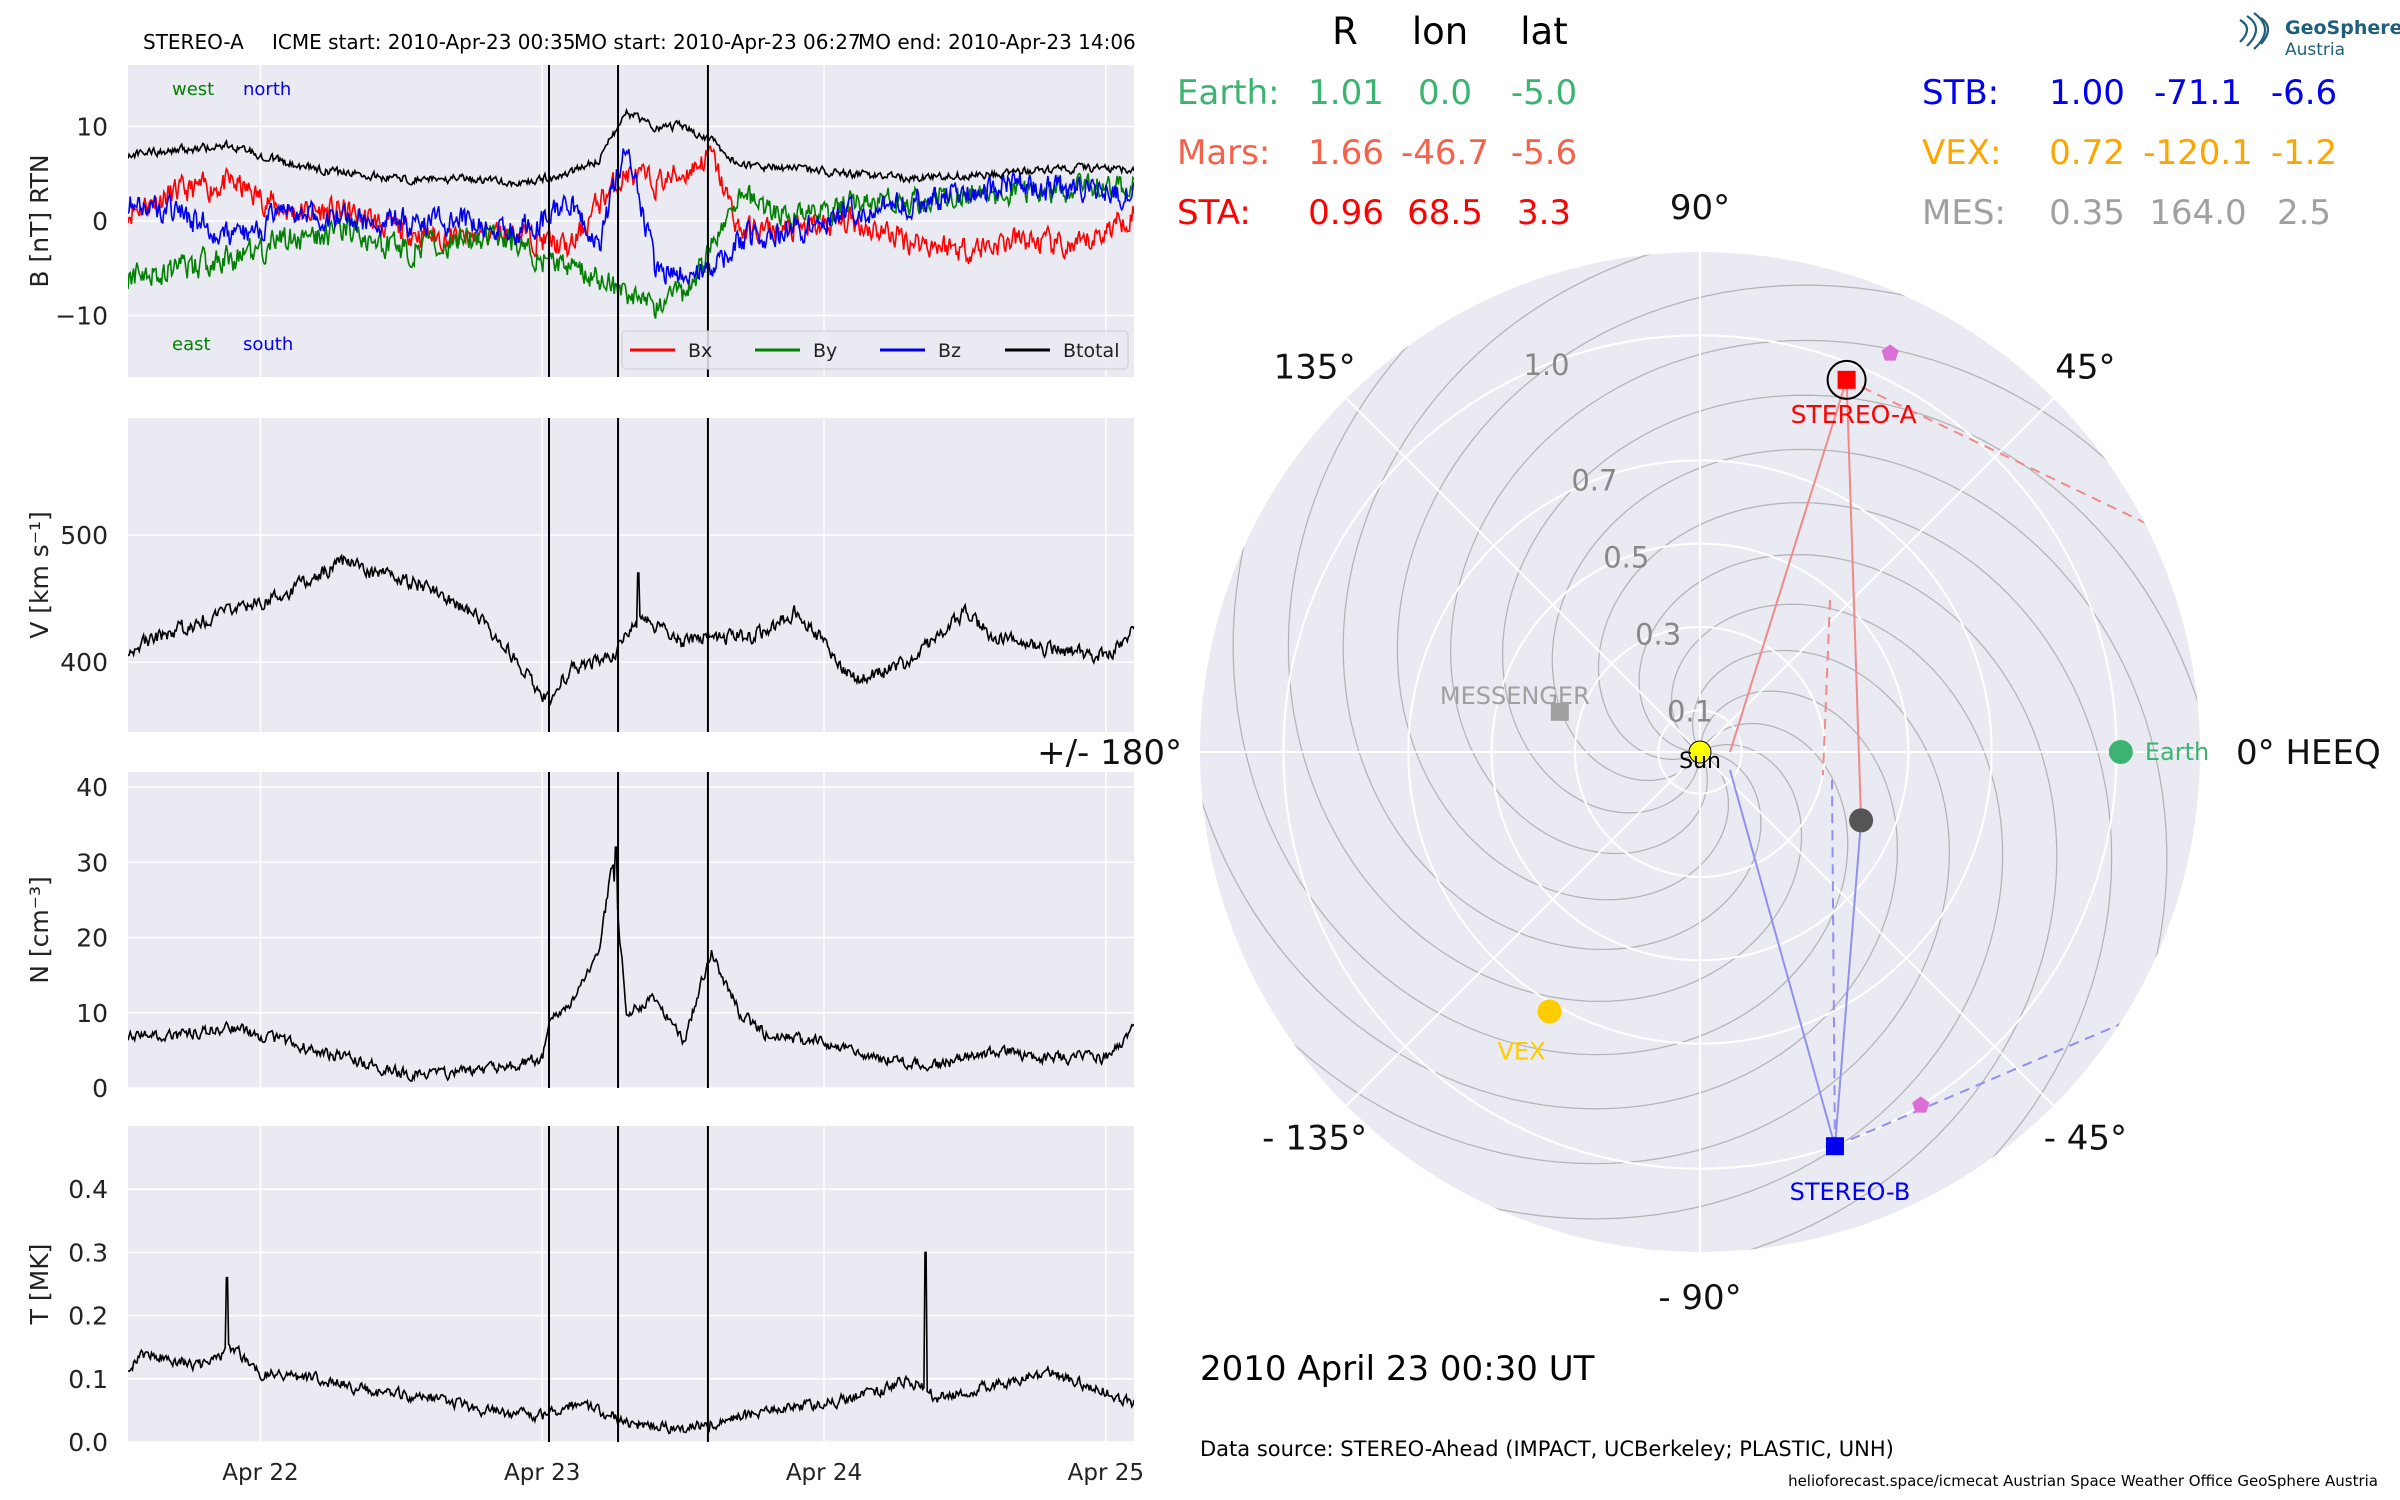  Describe the element at coordinates (1850, 1192) in the screenshot. I see `stereo-b-label: STEREO-B` at that location.